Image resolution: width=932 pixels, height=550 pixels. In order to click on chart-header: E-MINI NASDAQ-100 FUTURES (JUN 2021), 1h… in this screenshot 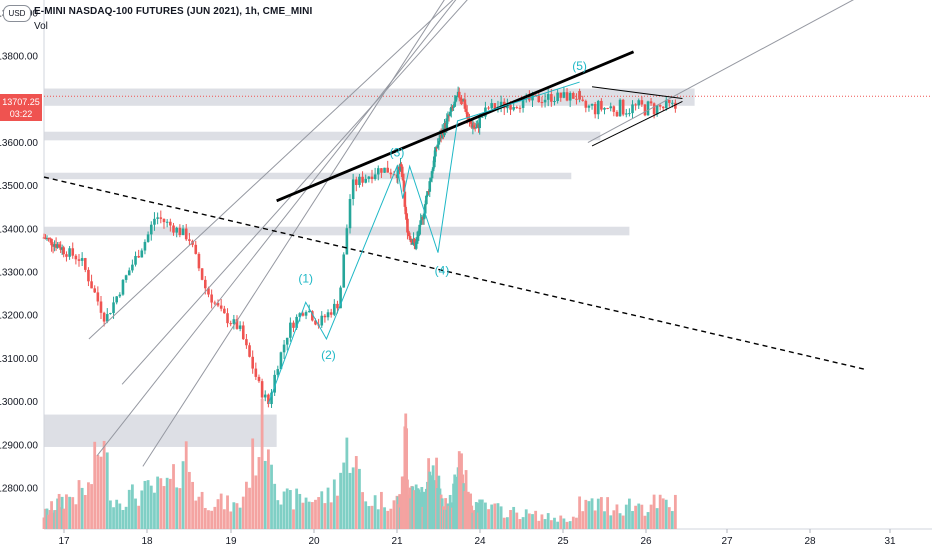, I will do `click(173, 19)`.